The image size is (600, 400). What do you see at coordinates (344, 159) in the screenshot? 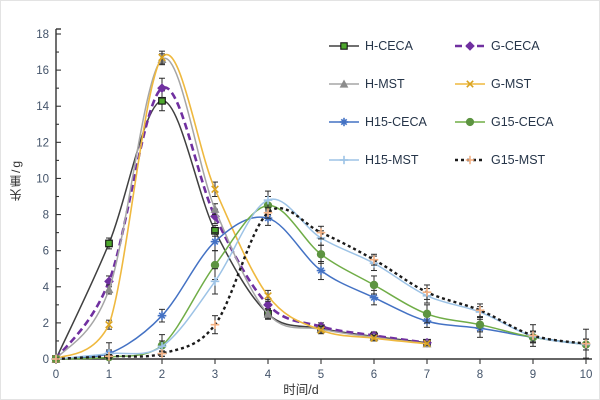
I see `legend-key-plus-icon` at bounding box center [344, 159].